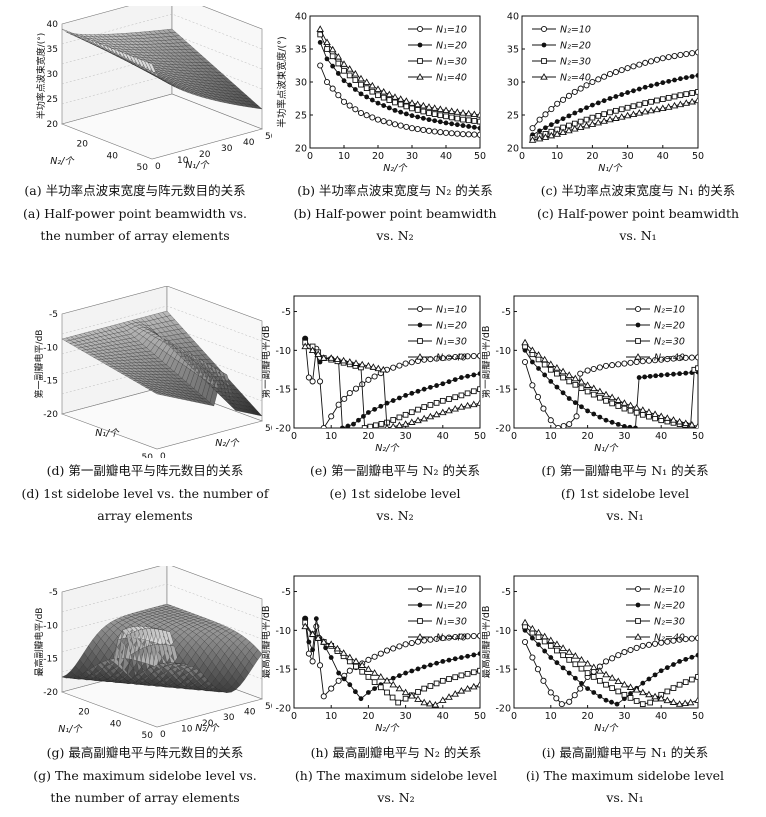 The width and height of the screenshot is (766, 817). Describe the element at coordinates (283, 429) in the screenshot. I see `y-tick-label: -20` at that location.